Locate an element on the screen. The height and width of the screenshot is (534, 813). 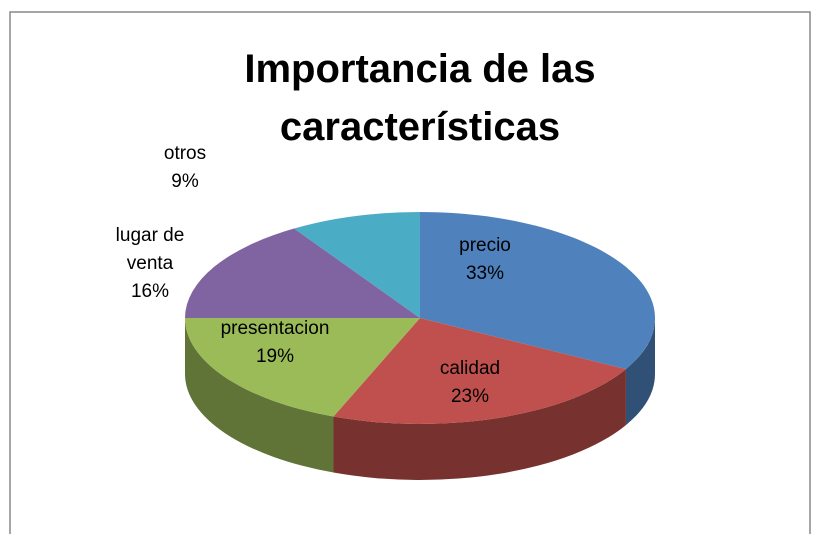
value-label: 33% is located at coordinates (485, 273).